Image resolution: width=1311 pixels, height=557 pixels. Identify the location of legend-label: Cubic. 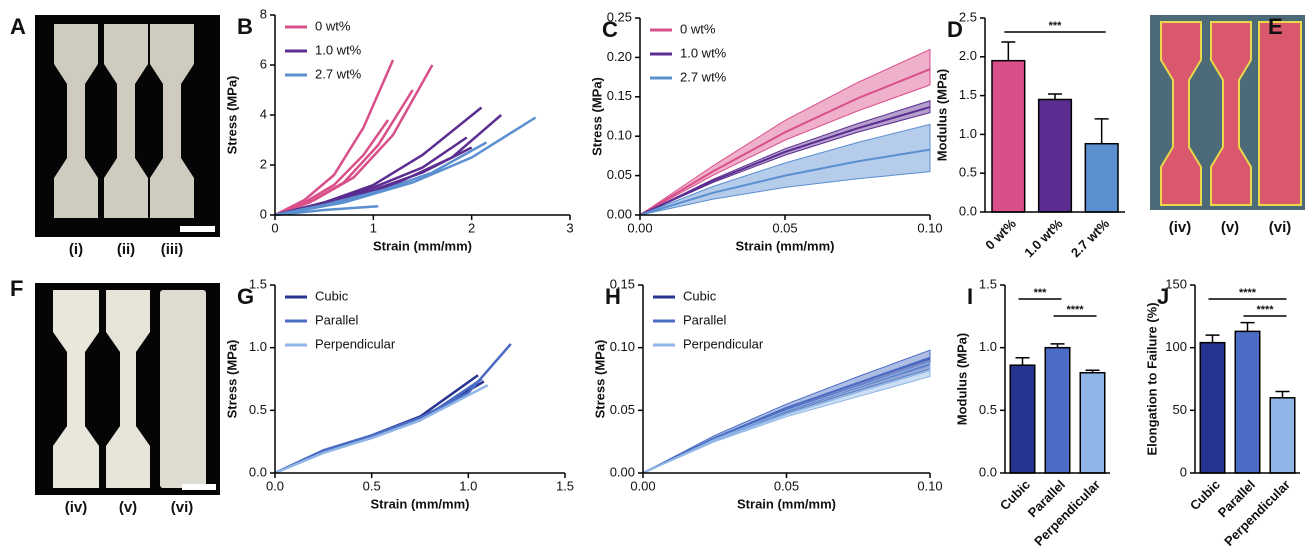
(332, 295).